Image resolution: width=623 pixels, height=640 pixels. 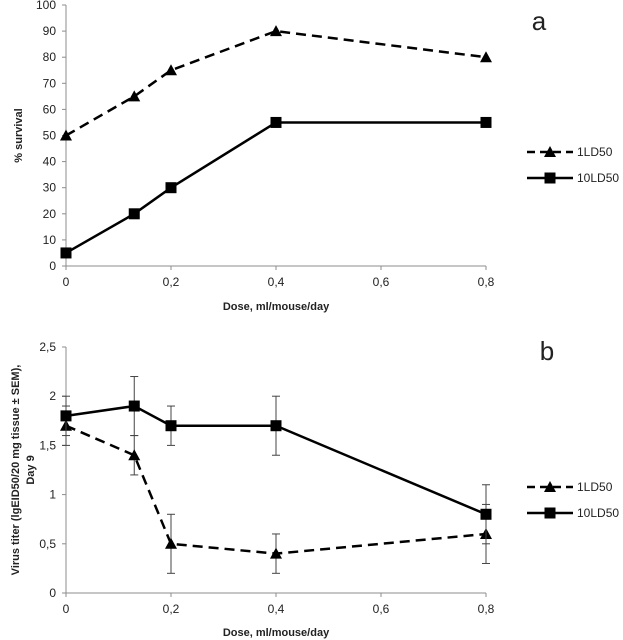 I want to click on panel-b-x-tick-label: 0,6, so click(x=381, y=609).